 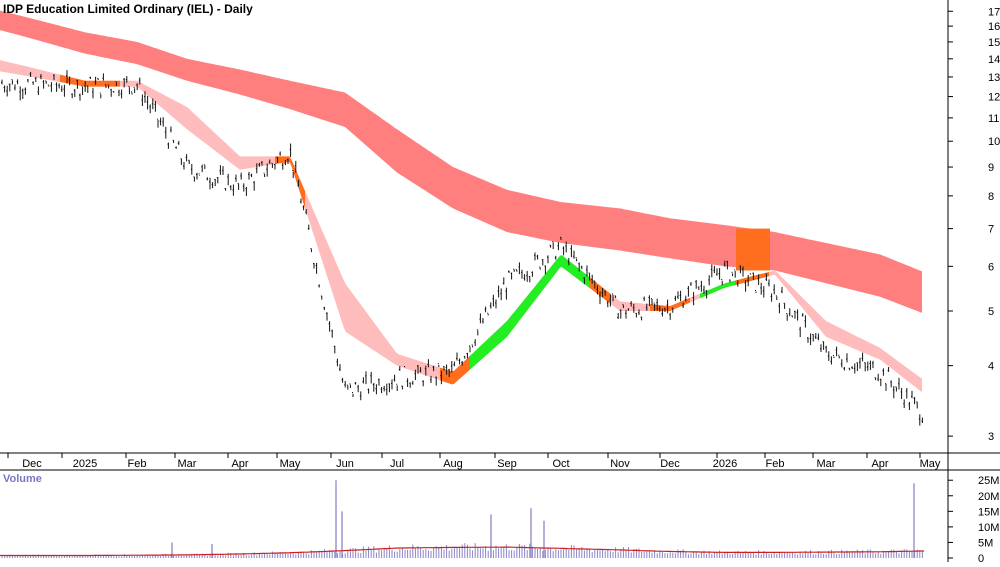 What do you see at coordinates (988, 528) in the screenshot?
I see `volume-tick-label: 10M` at bounding box center [988, 528].